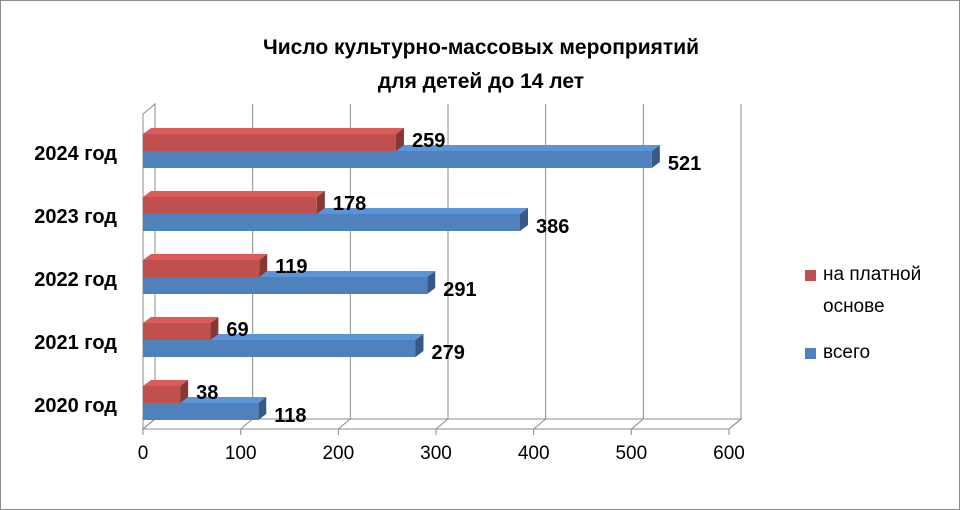  I want to click on data-label-paid-2021: 69, so click(237, 330).